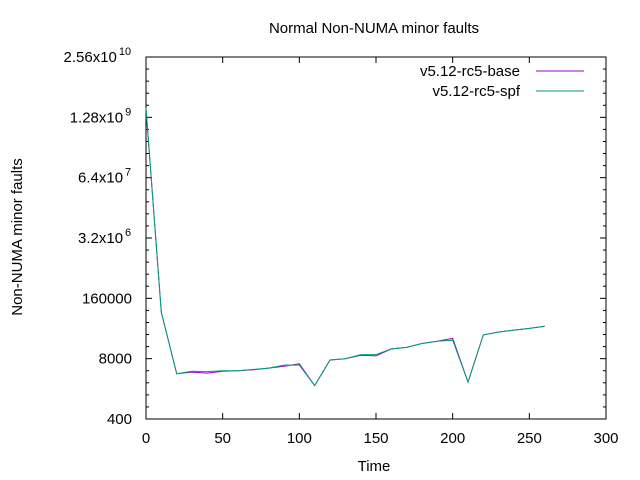 Image resolution: width=640 pixels, height=480 pixels. Describe the element at coordinates (529, 438) in the screenshot. I see `x-tick-label: 250` at that location.